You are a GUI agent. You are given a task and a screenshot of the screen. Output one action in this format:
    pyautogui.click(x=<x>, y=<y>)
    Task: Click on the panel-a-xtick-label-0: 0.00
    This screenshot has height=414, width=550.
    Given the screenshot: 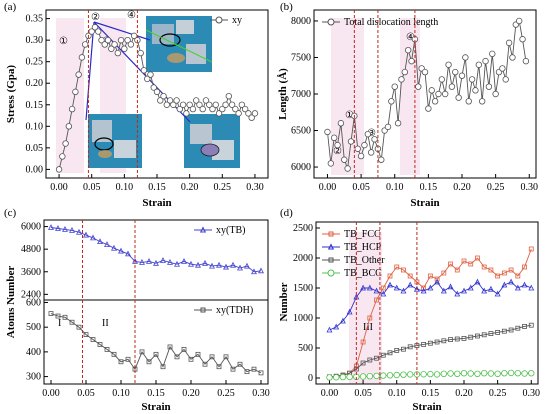 What is the action you would take?
    pyautogui.click(x=59, y=187)
    